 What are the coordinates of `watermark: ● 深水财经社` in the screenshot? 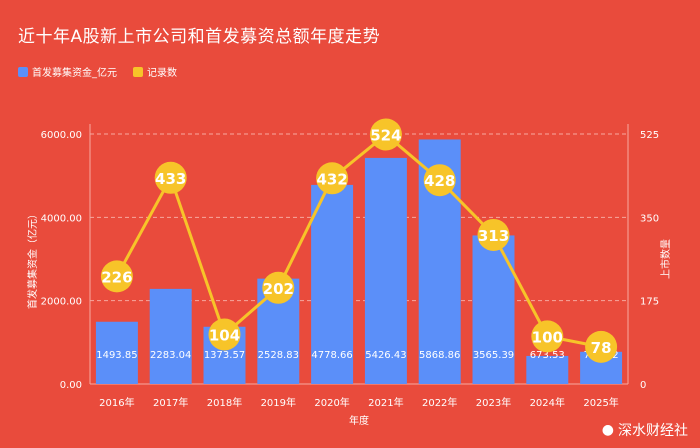 It's located at (645, 430).